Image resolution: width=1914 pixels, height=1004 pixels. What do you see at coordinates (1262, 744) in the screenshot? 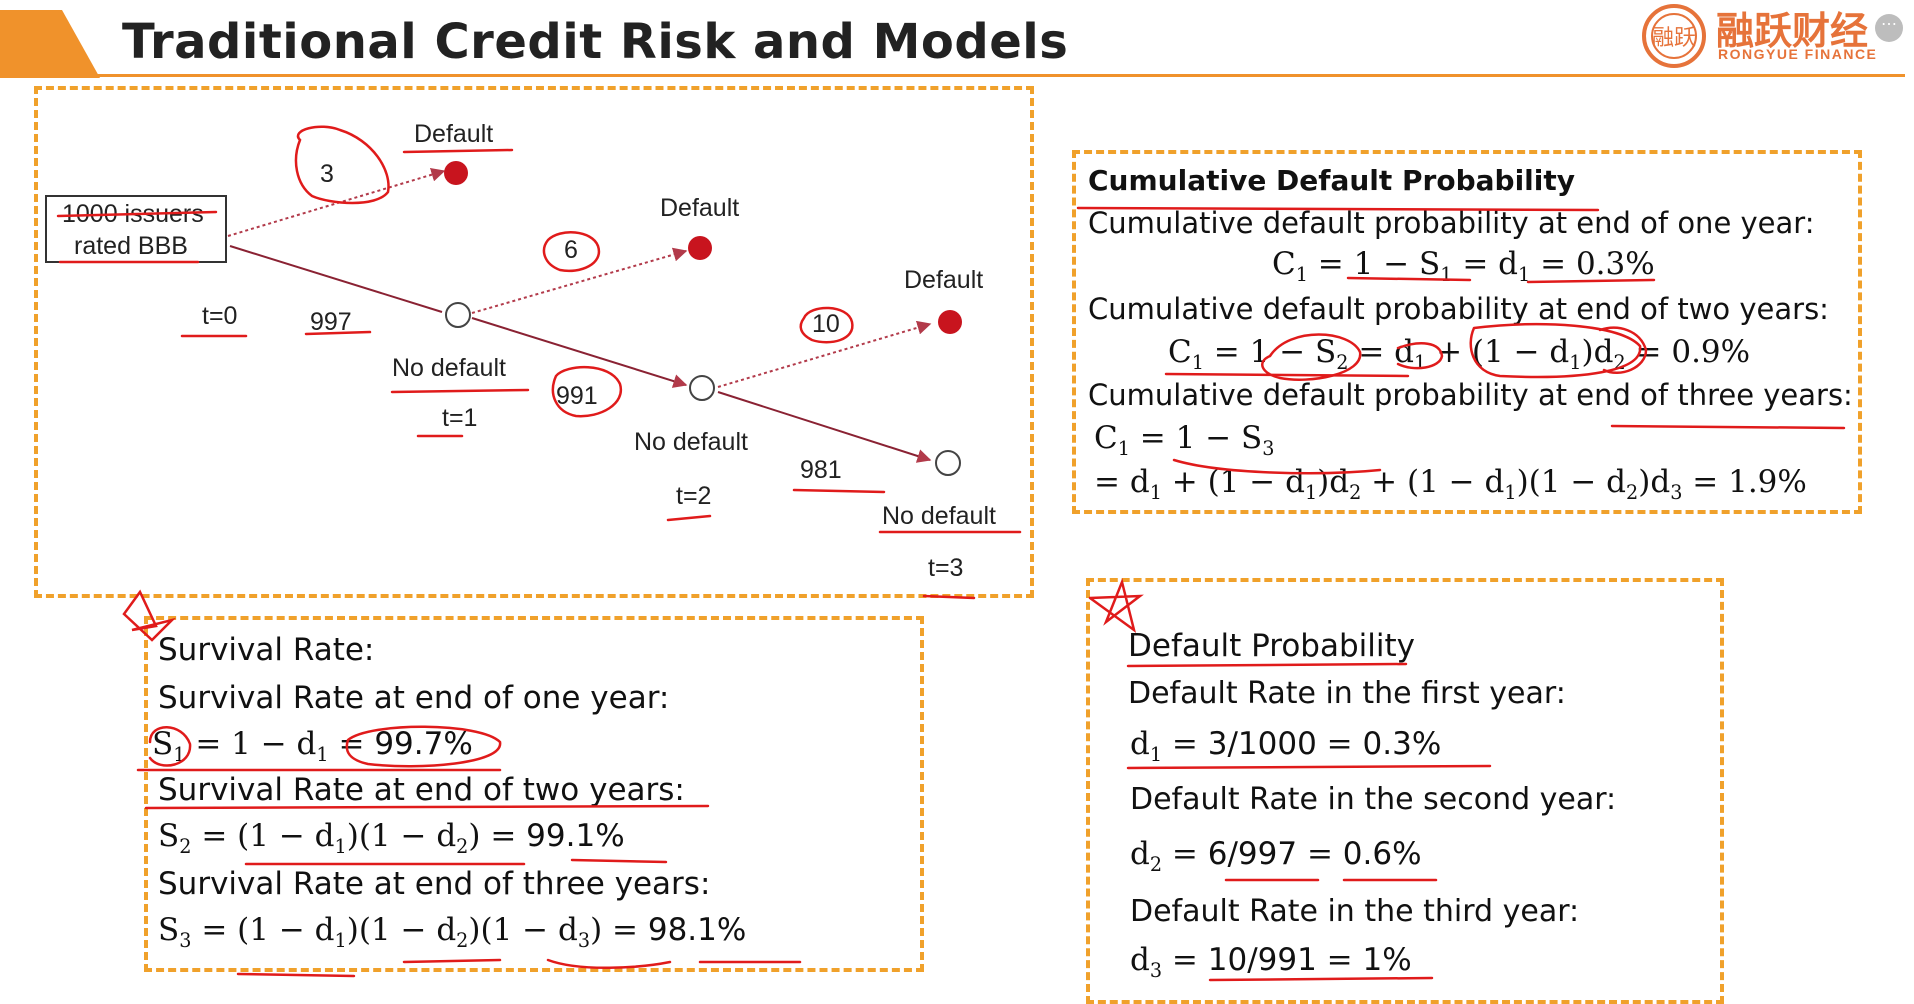
I see `default-frac-1: 3/1000` at bounding box center [1262, 744].